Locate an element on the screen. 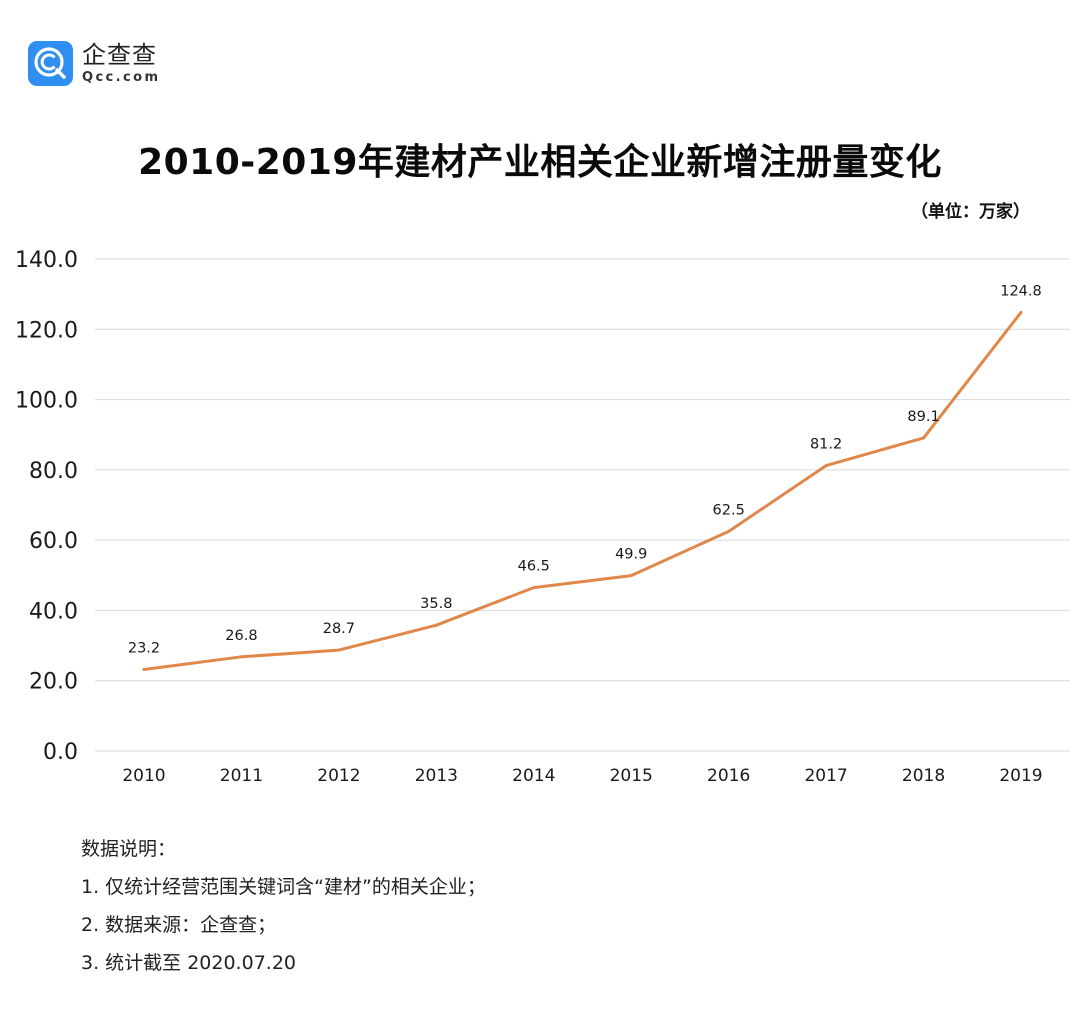 The height and width of the screenshot is (1022, 1080). x-axis-labels: 2010 2011 2012 2013 2014 2015 2016 2017 2018 2019 is located at coordinates (582, 776).